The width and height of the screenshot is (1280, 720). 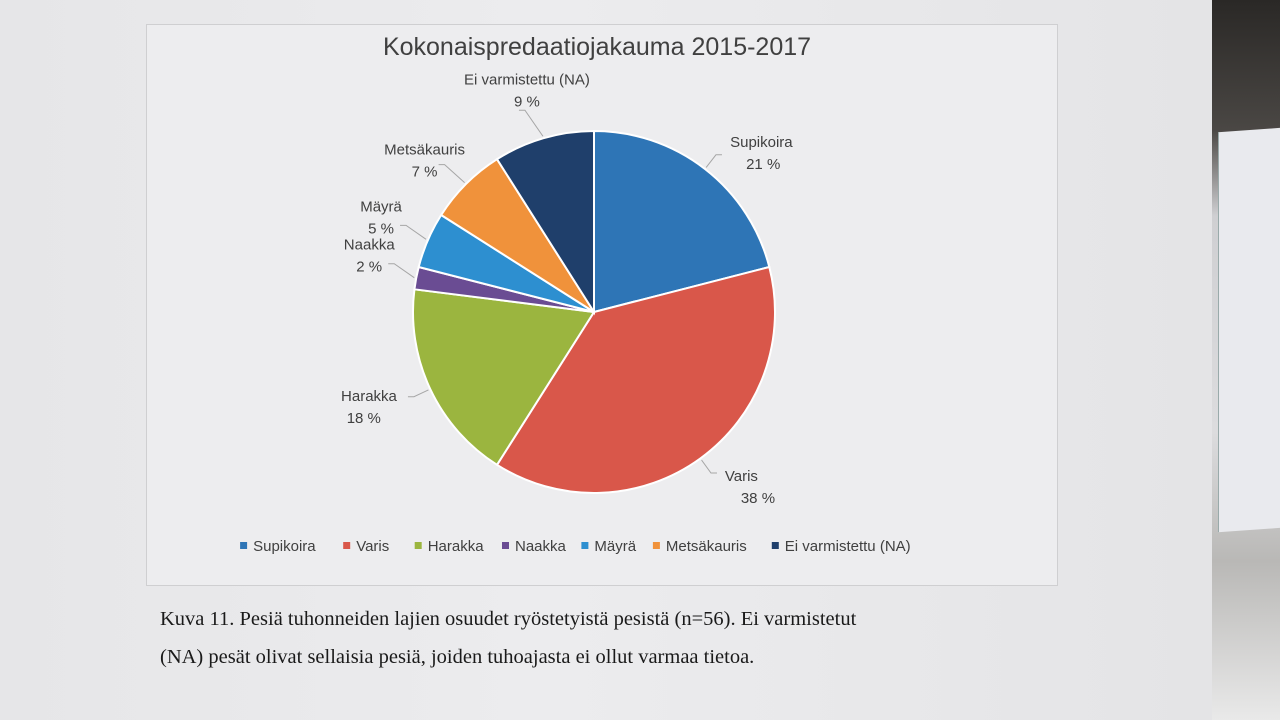 I want to click on legend-swatch-supikoira, so click(x=244, y=545).